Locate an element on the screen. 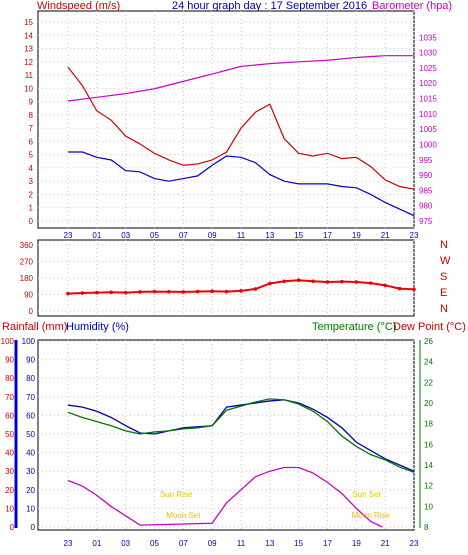  x-tick-label: 03 is located at coordinates (125, 235).